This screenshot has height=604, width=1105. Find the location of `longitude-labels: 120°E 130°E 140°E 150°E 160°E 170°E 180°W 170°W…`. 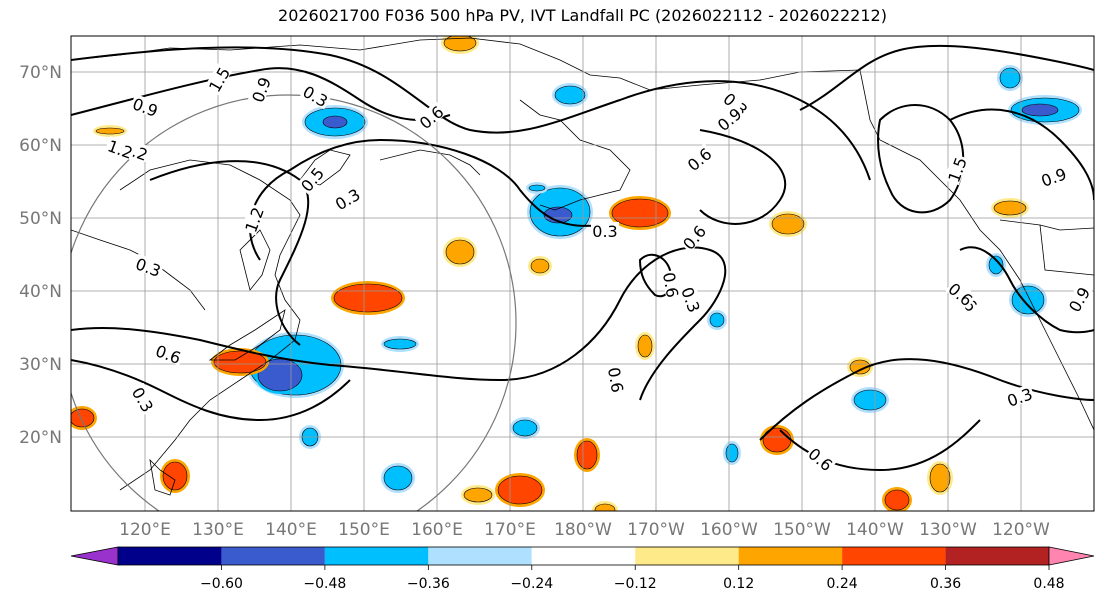

longitude-labels: 120°E 130°E 140°E 150°E 160°E 170°E 180°W 170°W… is located at coordinates (584, 530).